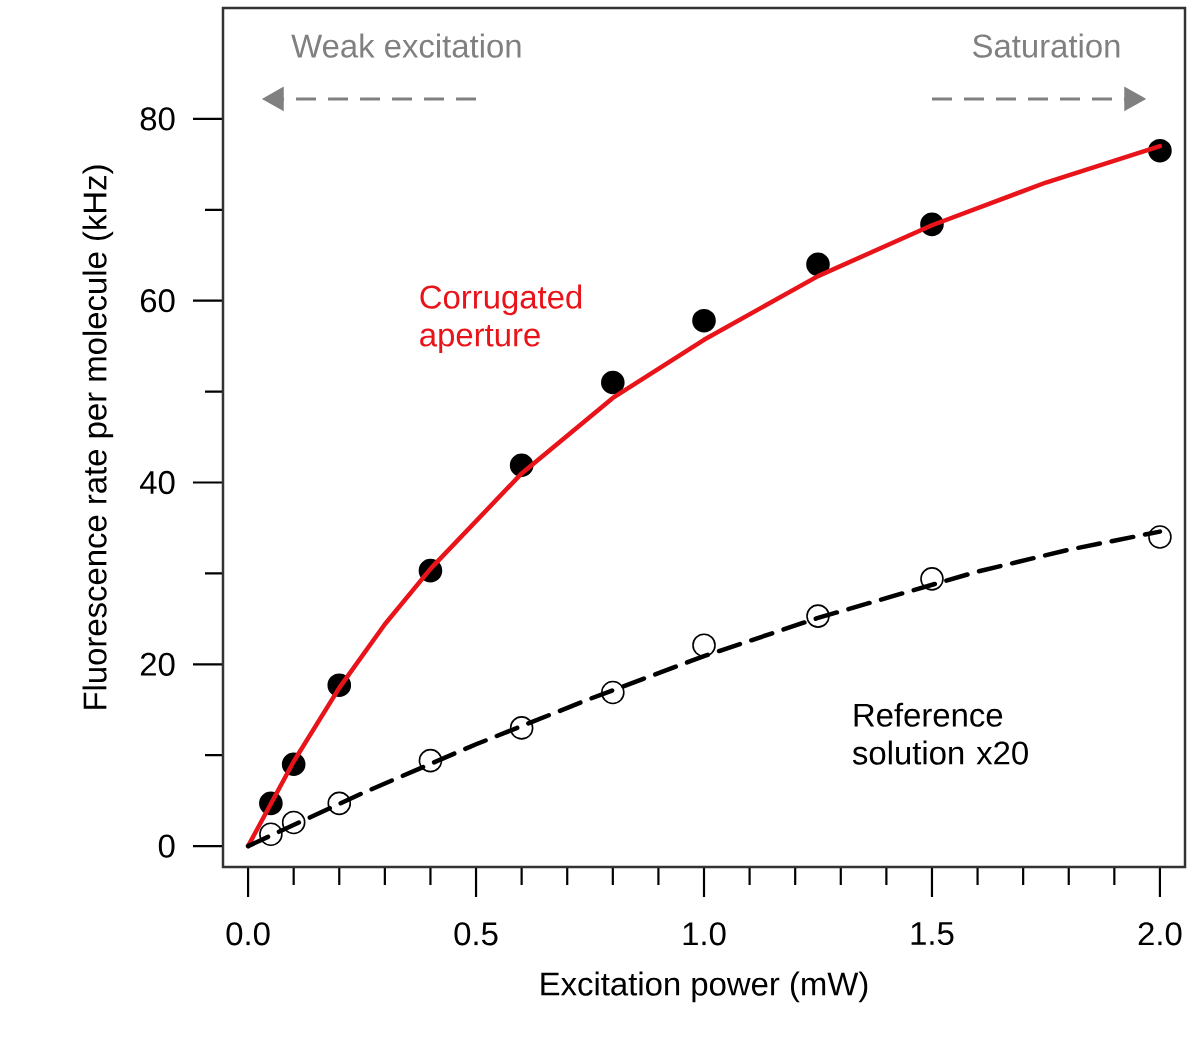 The image size is (1197, 1045). Describe the element at coordinates (501, 319) in the screenshot. I see `series-label: Corrugated aperture` at that location.